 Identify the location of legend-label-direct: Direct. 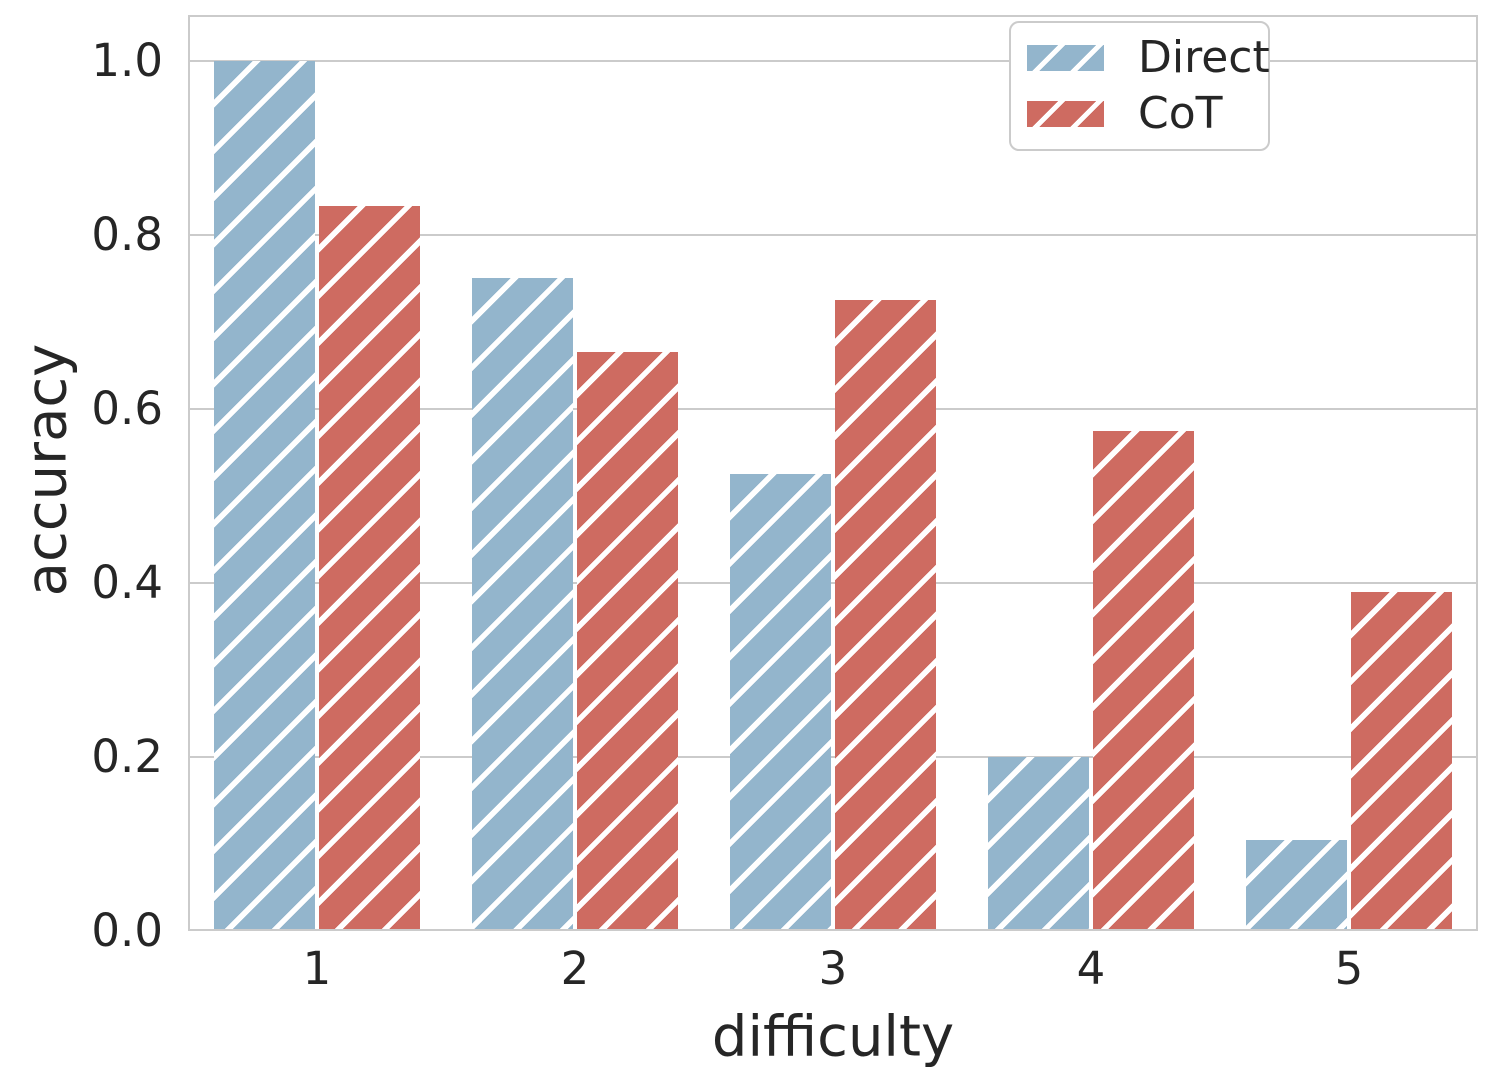
(1204, 57).